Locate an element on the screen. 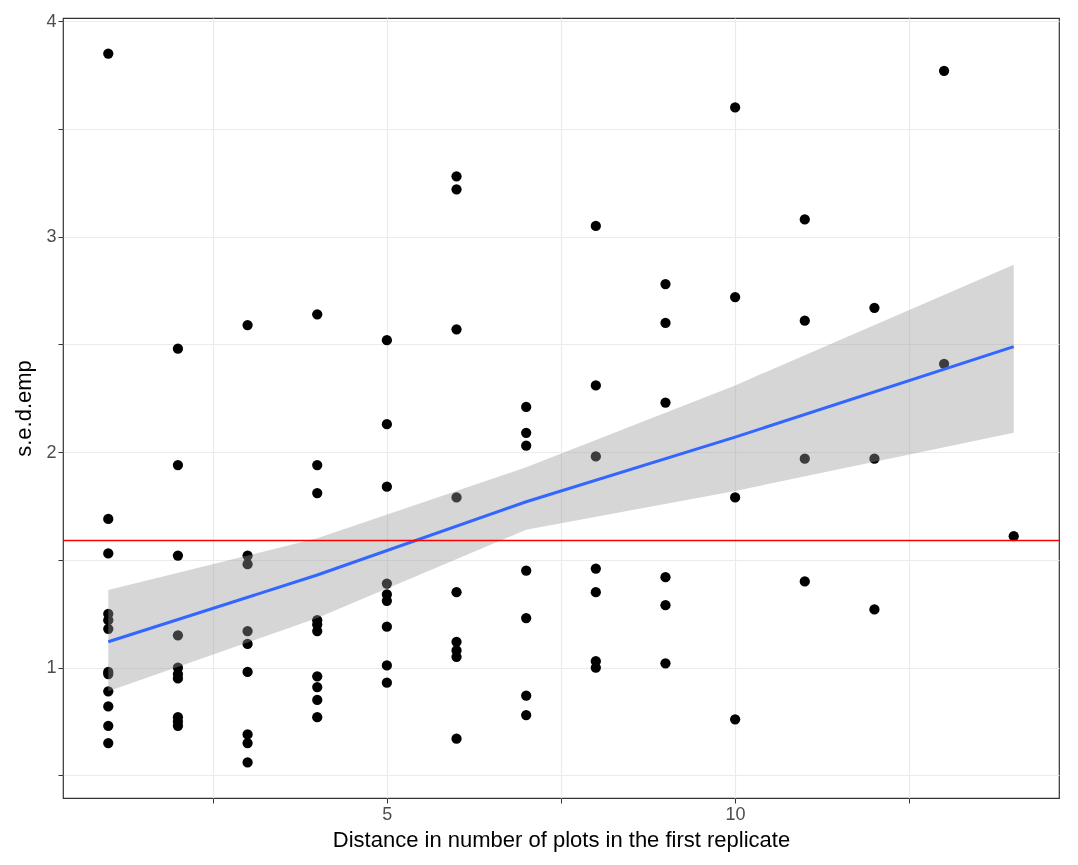  y-axis-title: s.e.d.emp is located at coordinates (24, 408).